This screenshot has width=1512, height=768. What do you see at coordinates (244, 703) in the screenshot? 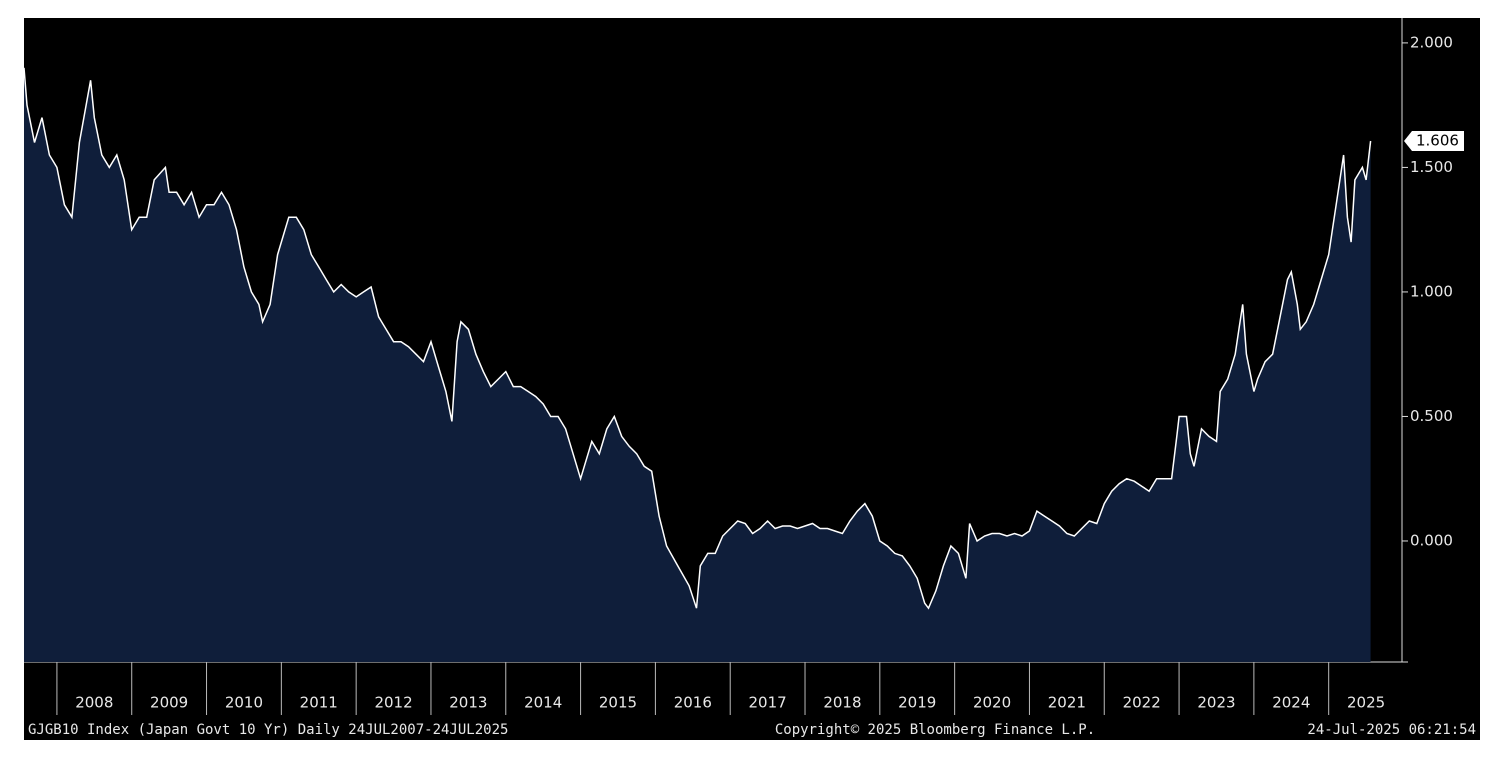
I see `x-tick-label: 2010` at bounding box center [244, 703].